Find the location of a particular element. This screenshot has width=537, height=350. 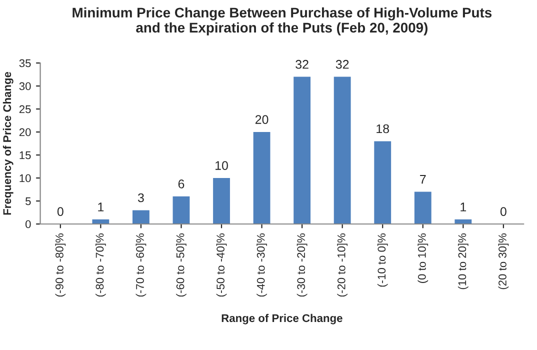

y-tick-label: 30 is located at coordinates (25, 86).